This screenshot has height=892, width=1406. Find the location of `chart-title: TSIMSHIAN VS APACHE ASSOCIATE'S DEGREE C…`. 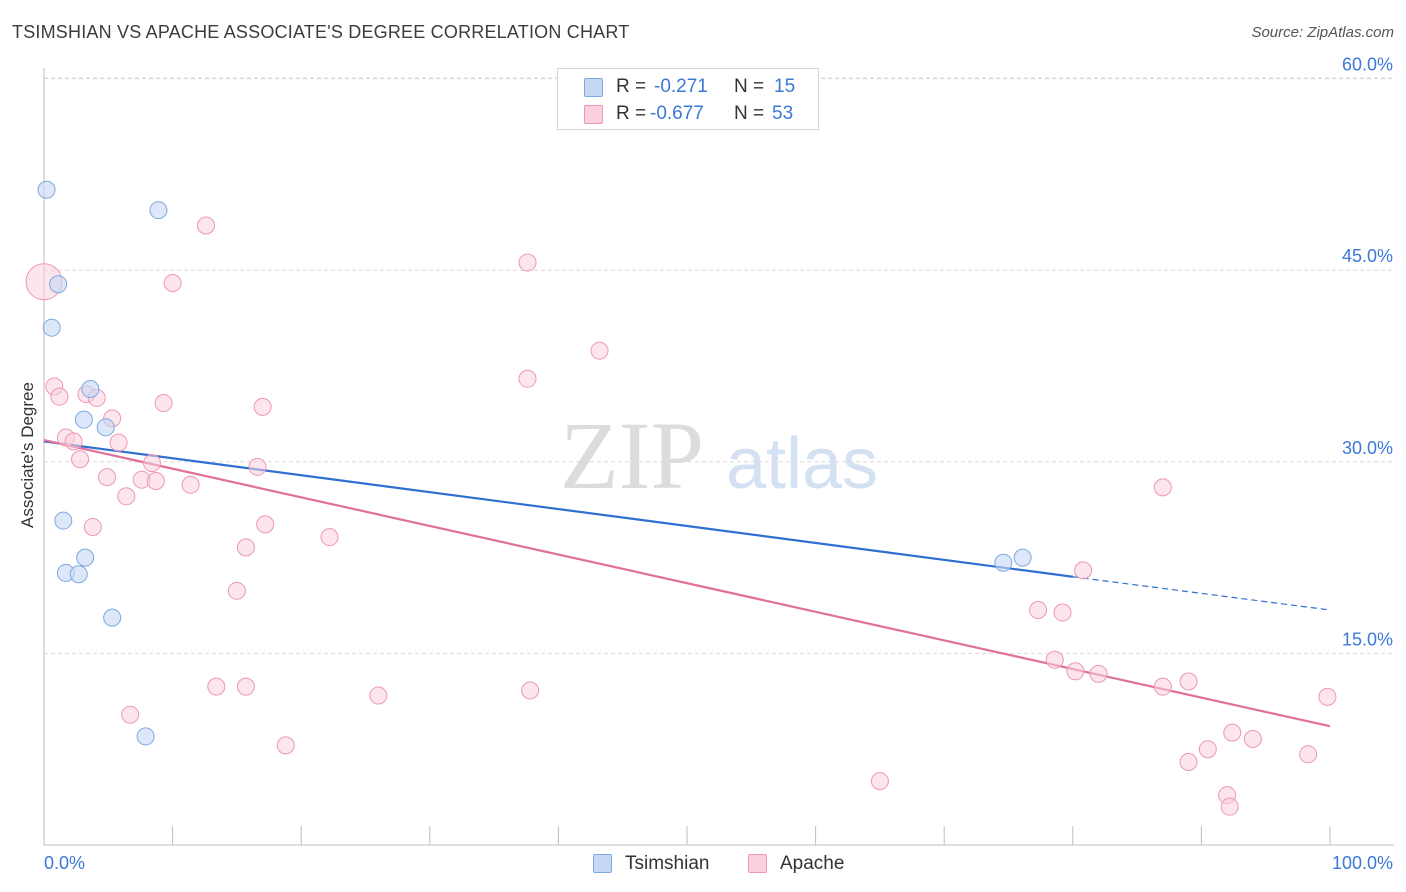

chart-title: TSIMSHIAN VS APACHE ASSOCIATE'S DEGREE C… is located at coordinates (321, 32).